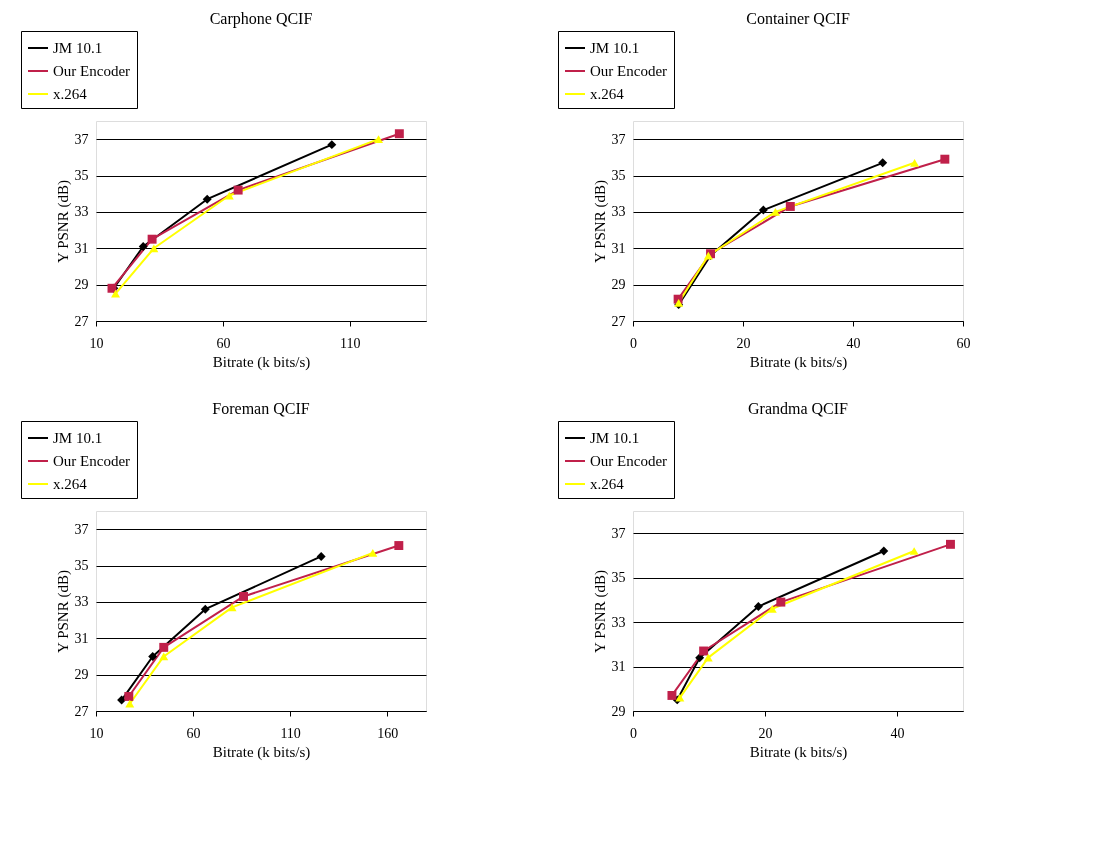 This screenshot has width=1093, height=865. Describe the element at coordinates (261, 408) in the screenshot. I see `chart-title: Foreman QCIF` at that location.